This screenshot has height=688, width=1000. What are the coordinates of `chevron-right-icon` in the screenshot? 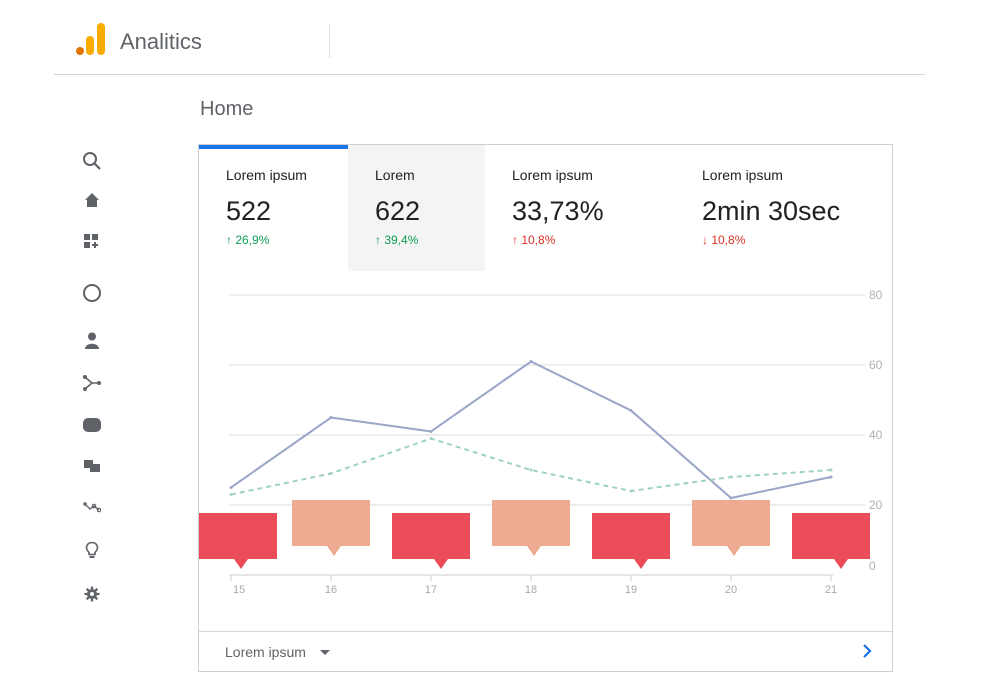 It's located at (867, 651).